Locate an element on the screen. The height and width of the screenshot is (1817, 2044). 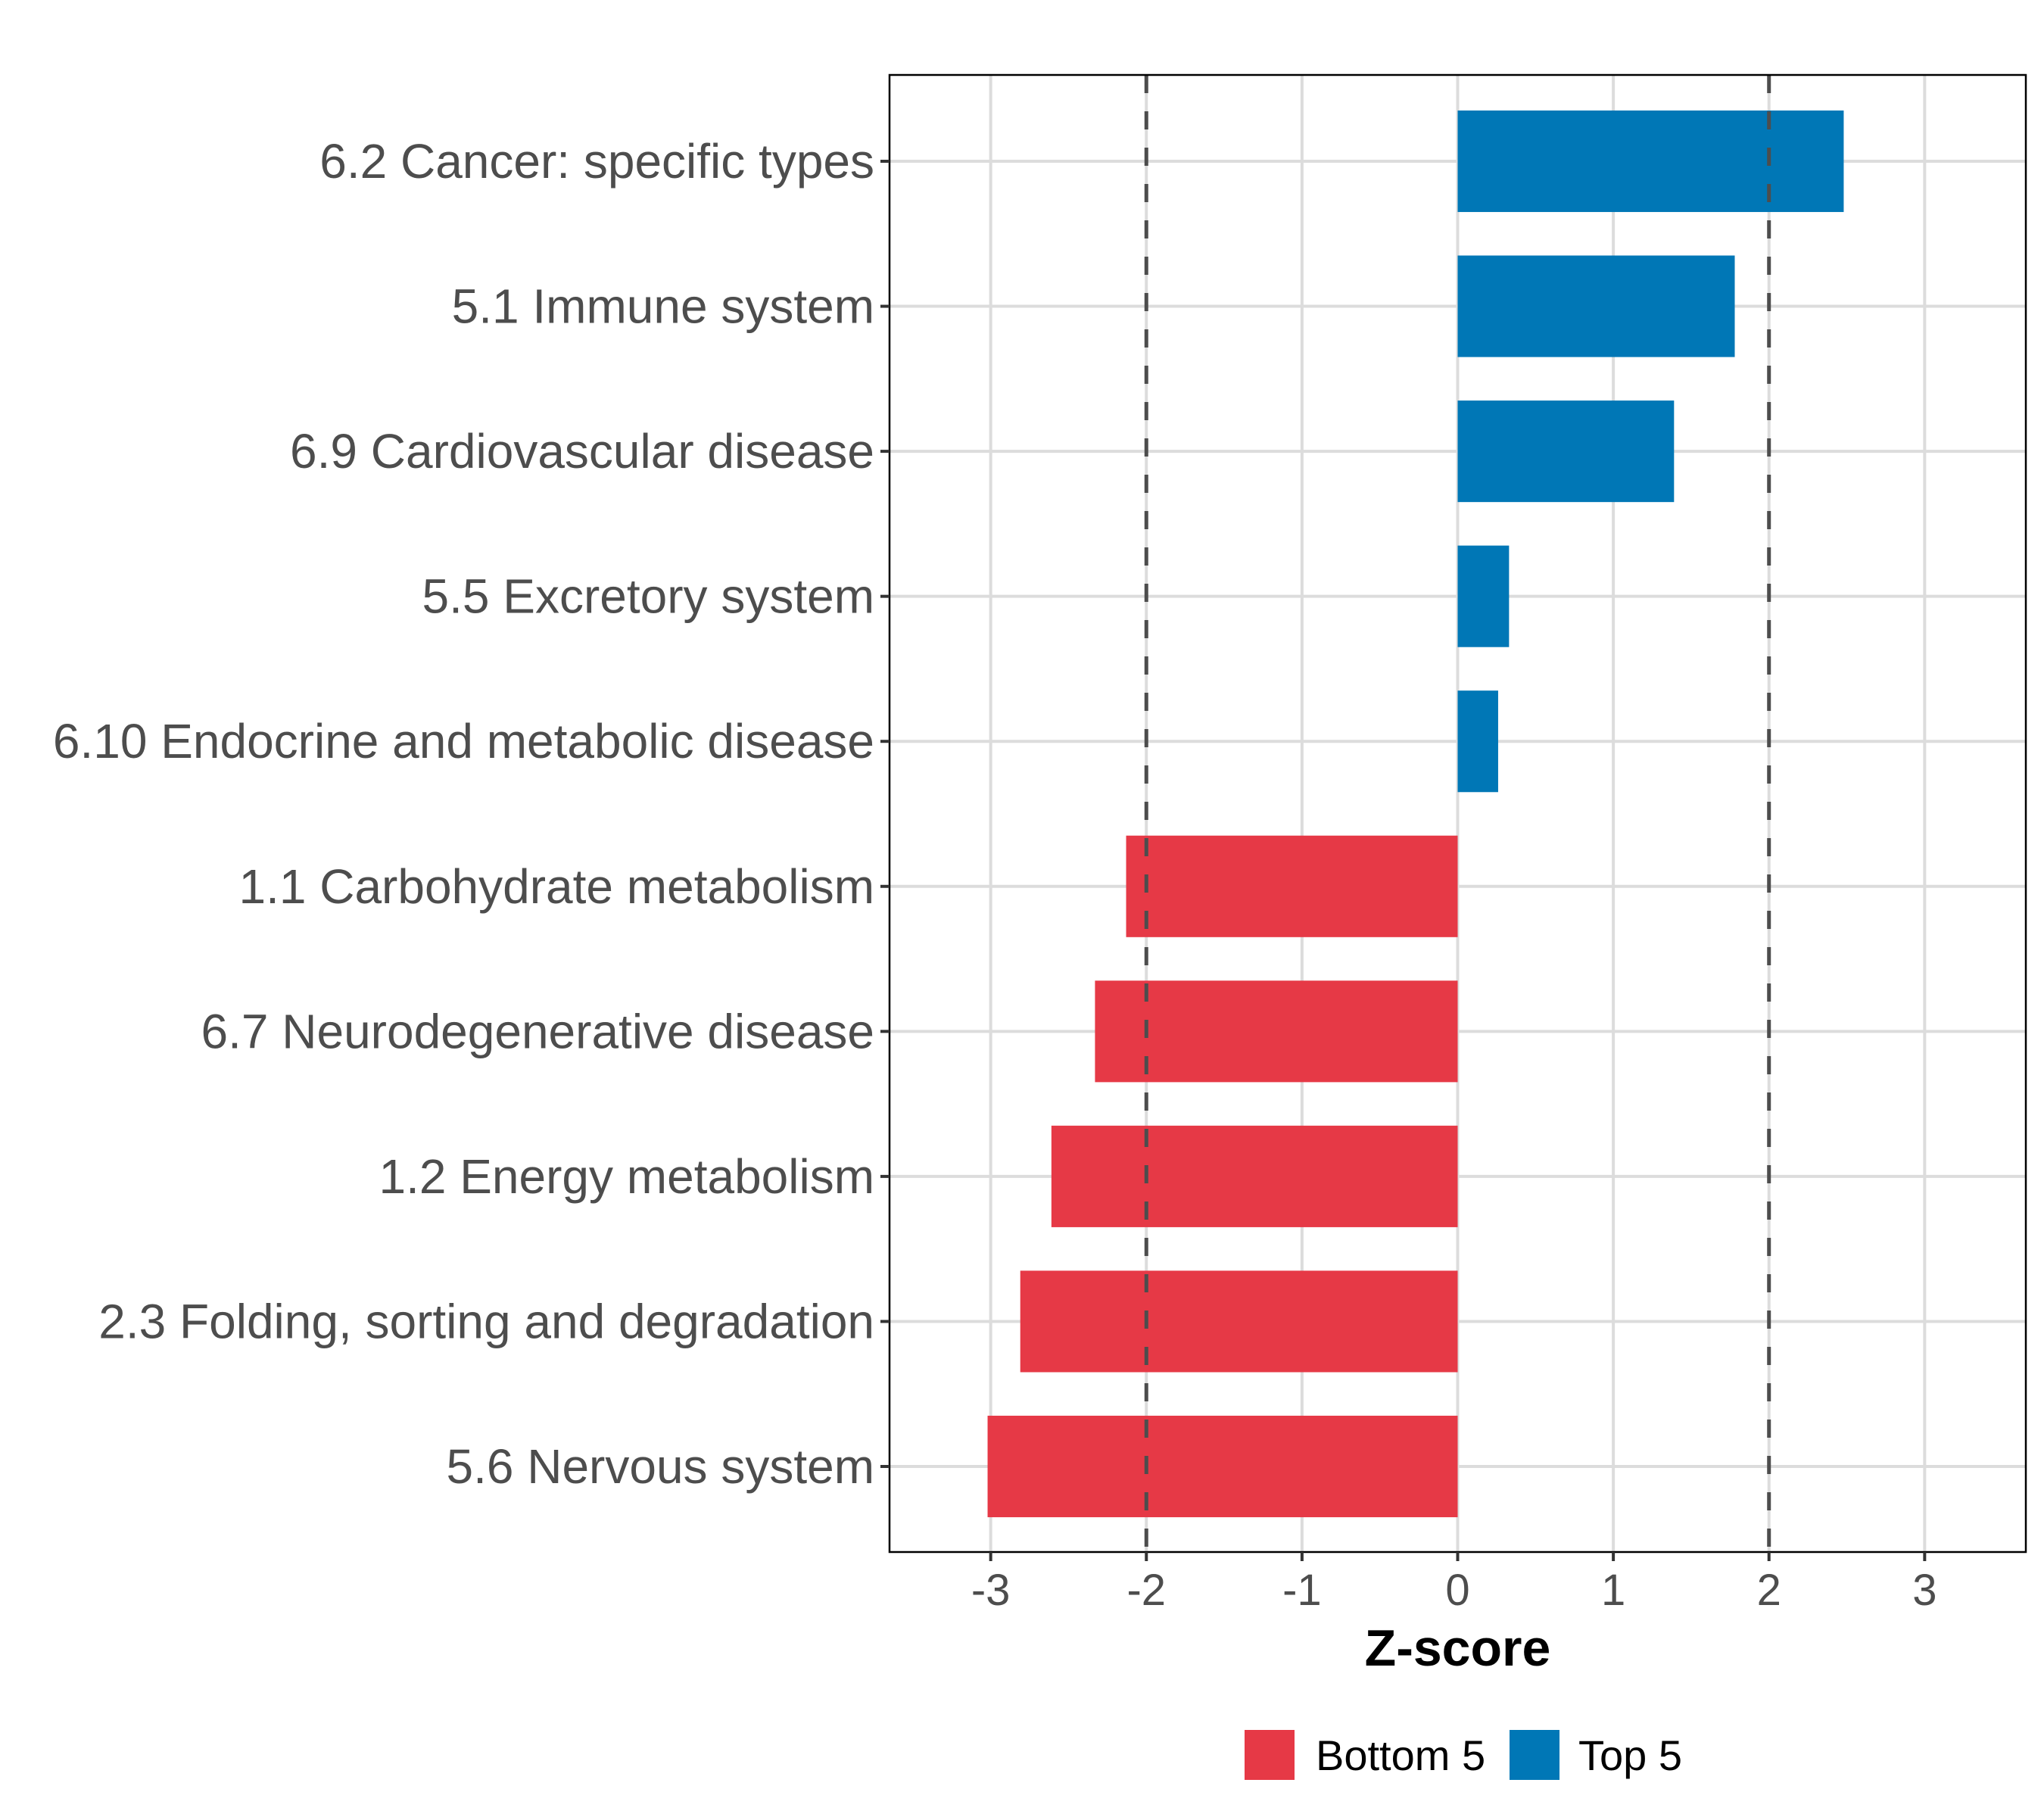
x-axis: -3 -2 -1 0 1 2 3 is located at coordinates (1454, 1583).